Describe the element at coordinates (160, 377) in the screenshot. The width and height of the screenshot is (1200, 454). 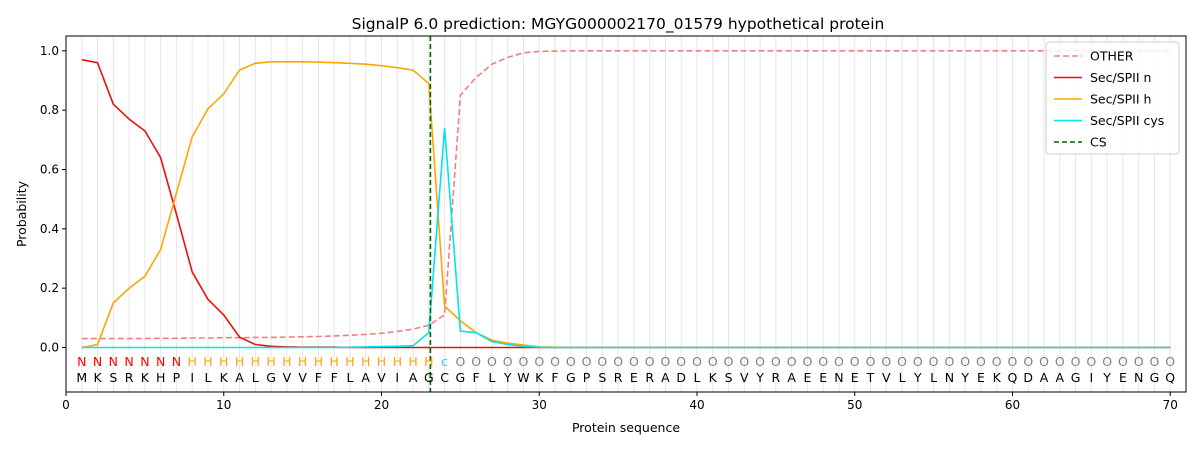
I see `residue-label: H` at that location.